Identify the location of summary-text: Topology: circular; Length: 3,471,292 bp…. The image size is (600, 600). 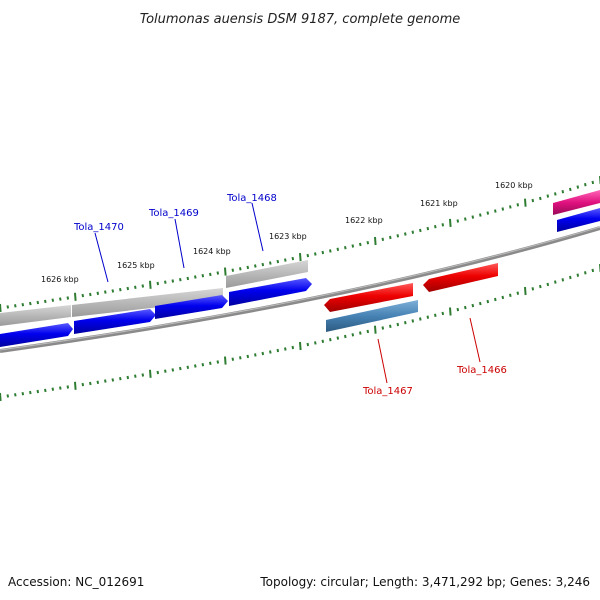
(424, 582).